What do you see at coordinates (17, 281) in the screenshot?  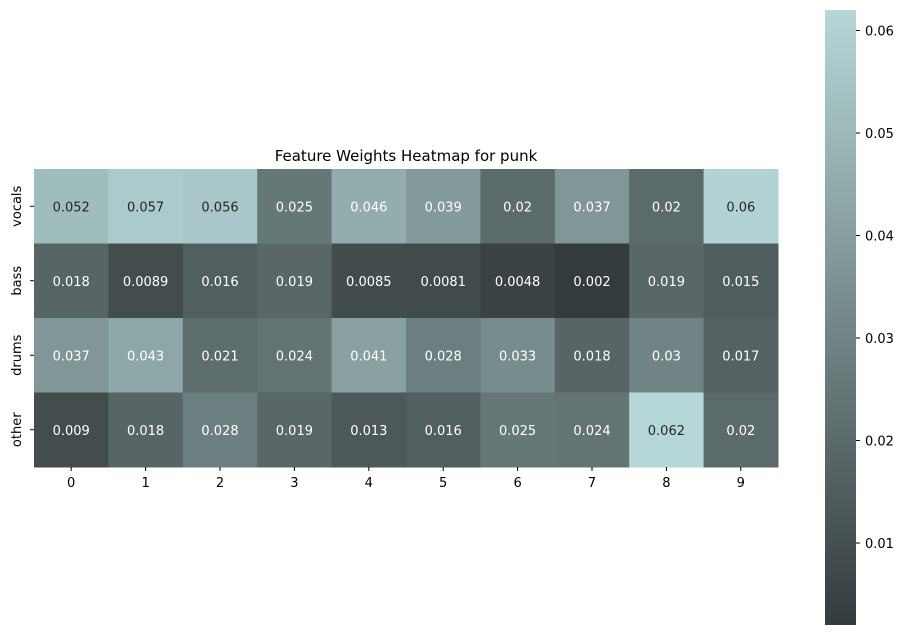 I see `y-tick-label: bass` at bounding box center [17, 281].